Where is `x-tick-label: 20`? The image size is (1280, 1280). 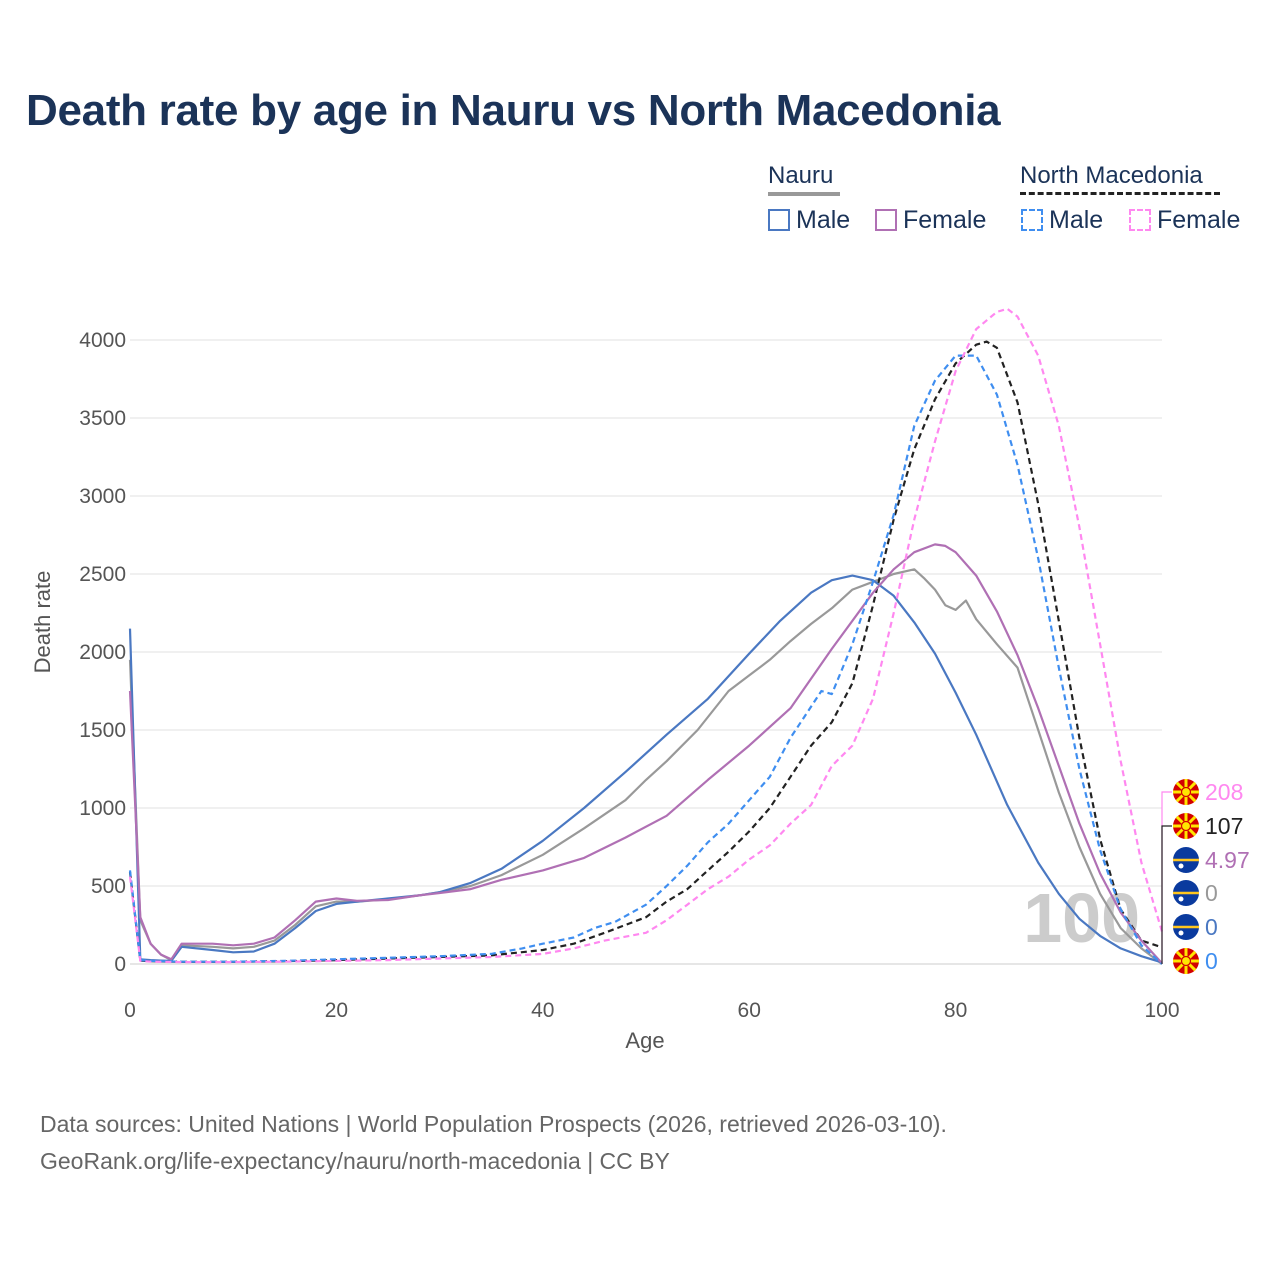
x-tick-label: 20 is located at coordinates (336, 1010).